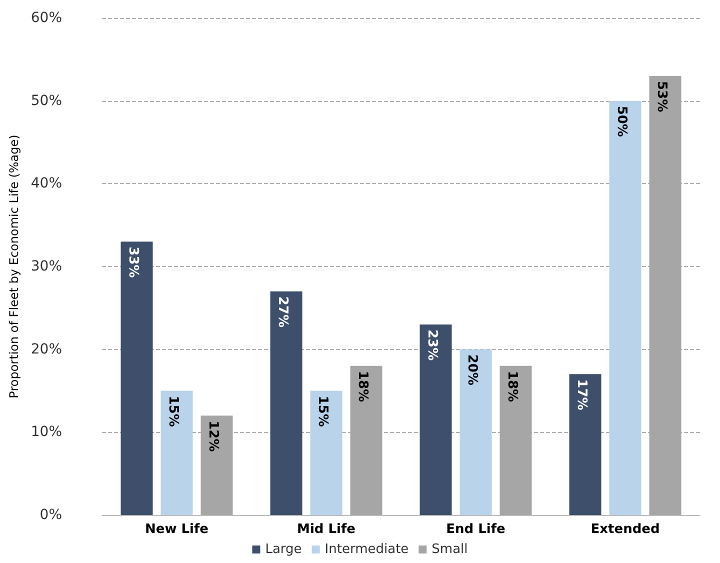  I want to click on legend-label: Small, so click(450, 549).